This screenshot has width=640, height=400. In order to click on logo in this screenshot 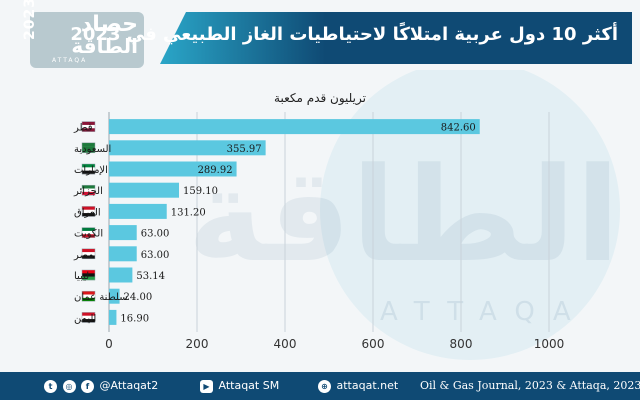, I will do `click(87, 40)`.